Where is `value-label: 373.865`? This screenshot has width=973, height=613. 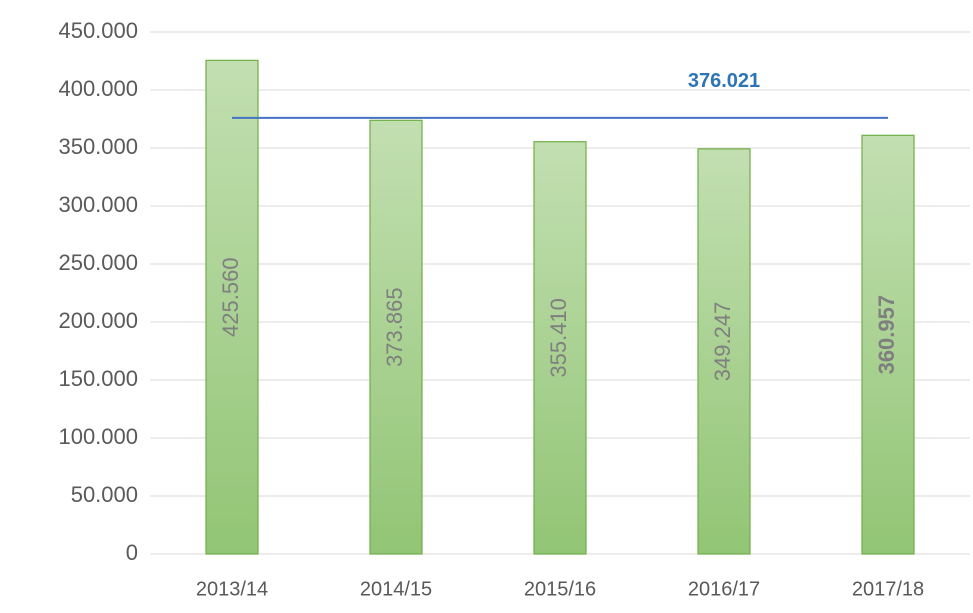
value-label: 373.865 is located at coordinates (394, 327).